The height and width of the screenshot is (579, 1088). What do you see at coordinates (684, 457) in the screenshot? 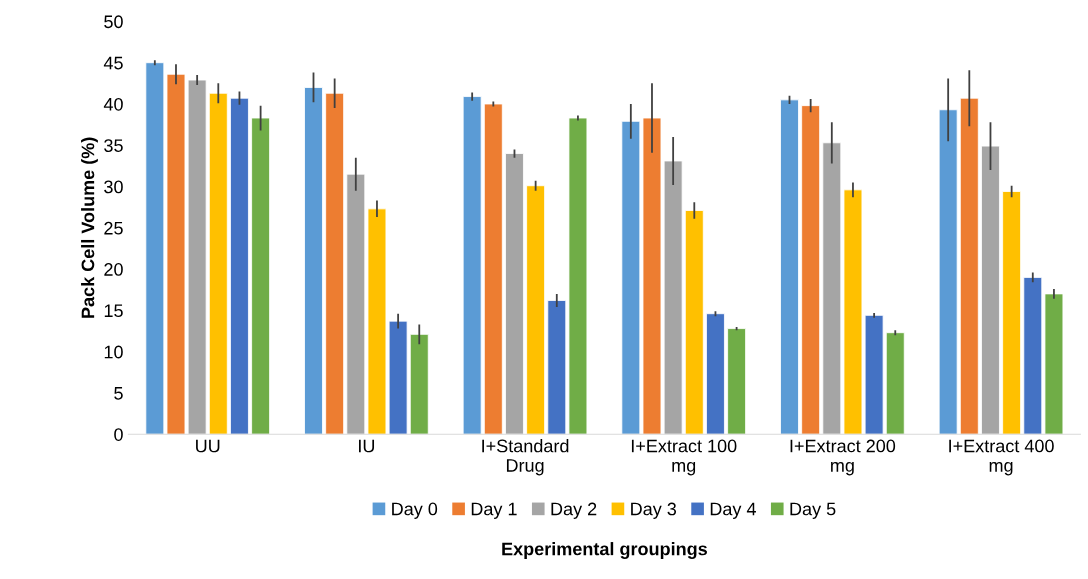
I see `x-tick-label: I+Extract 100 mg` at bounding box center [684, 457].